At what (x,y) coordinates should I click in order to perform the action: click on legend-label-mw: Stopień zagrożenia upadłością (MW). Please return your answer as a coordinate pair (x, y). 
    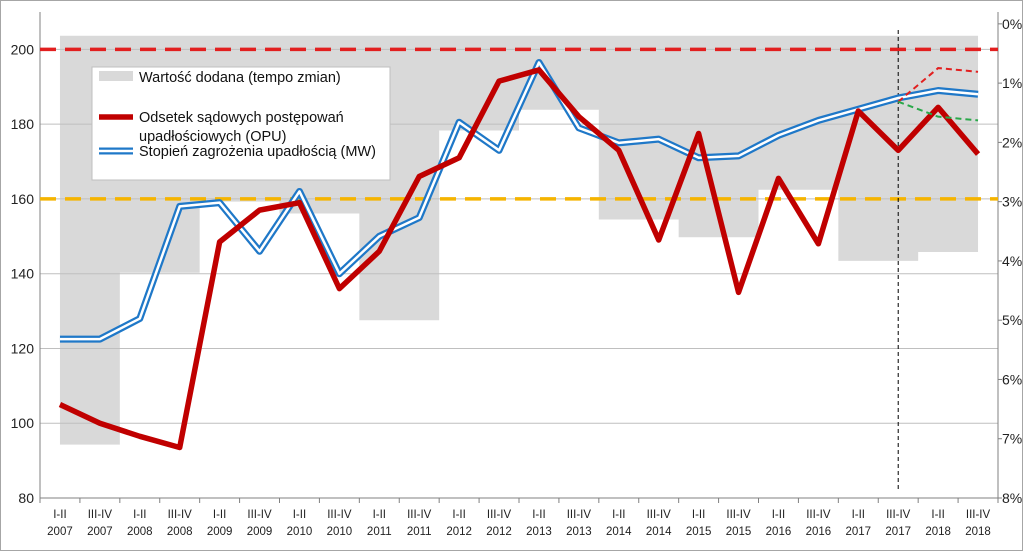
    Looking at the image, I should click on (257, 152).